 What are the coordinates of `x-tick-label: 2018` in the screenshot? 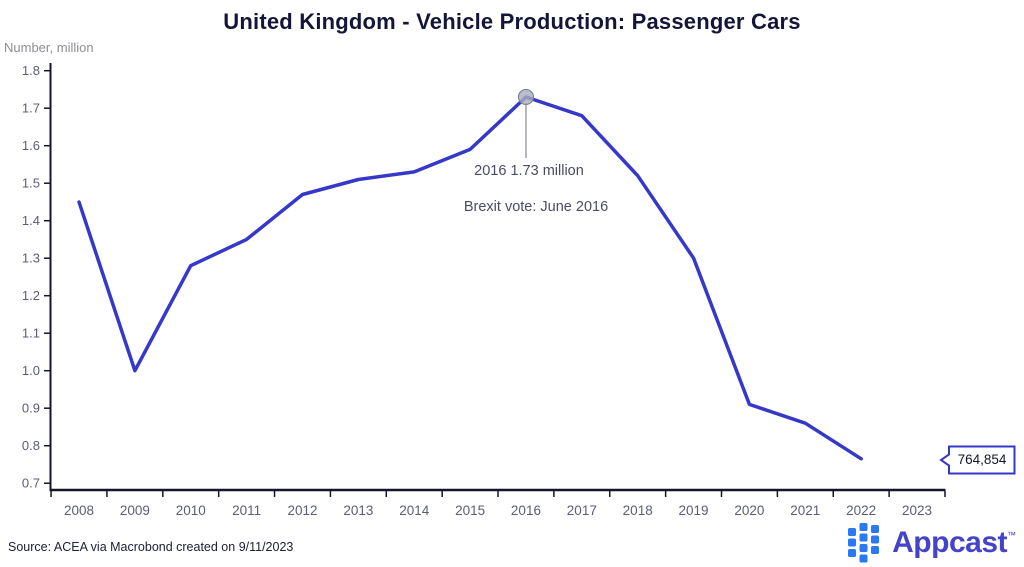 It's located at (638, 510).